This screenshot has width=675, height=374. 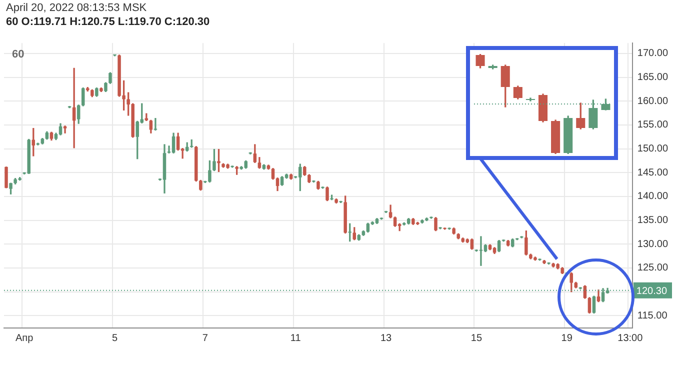 What do you see at coordinates (652, 268) in the screenshot?
I see `y-tick-label: 125.00` at bounding box center [652, 268].